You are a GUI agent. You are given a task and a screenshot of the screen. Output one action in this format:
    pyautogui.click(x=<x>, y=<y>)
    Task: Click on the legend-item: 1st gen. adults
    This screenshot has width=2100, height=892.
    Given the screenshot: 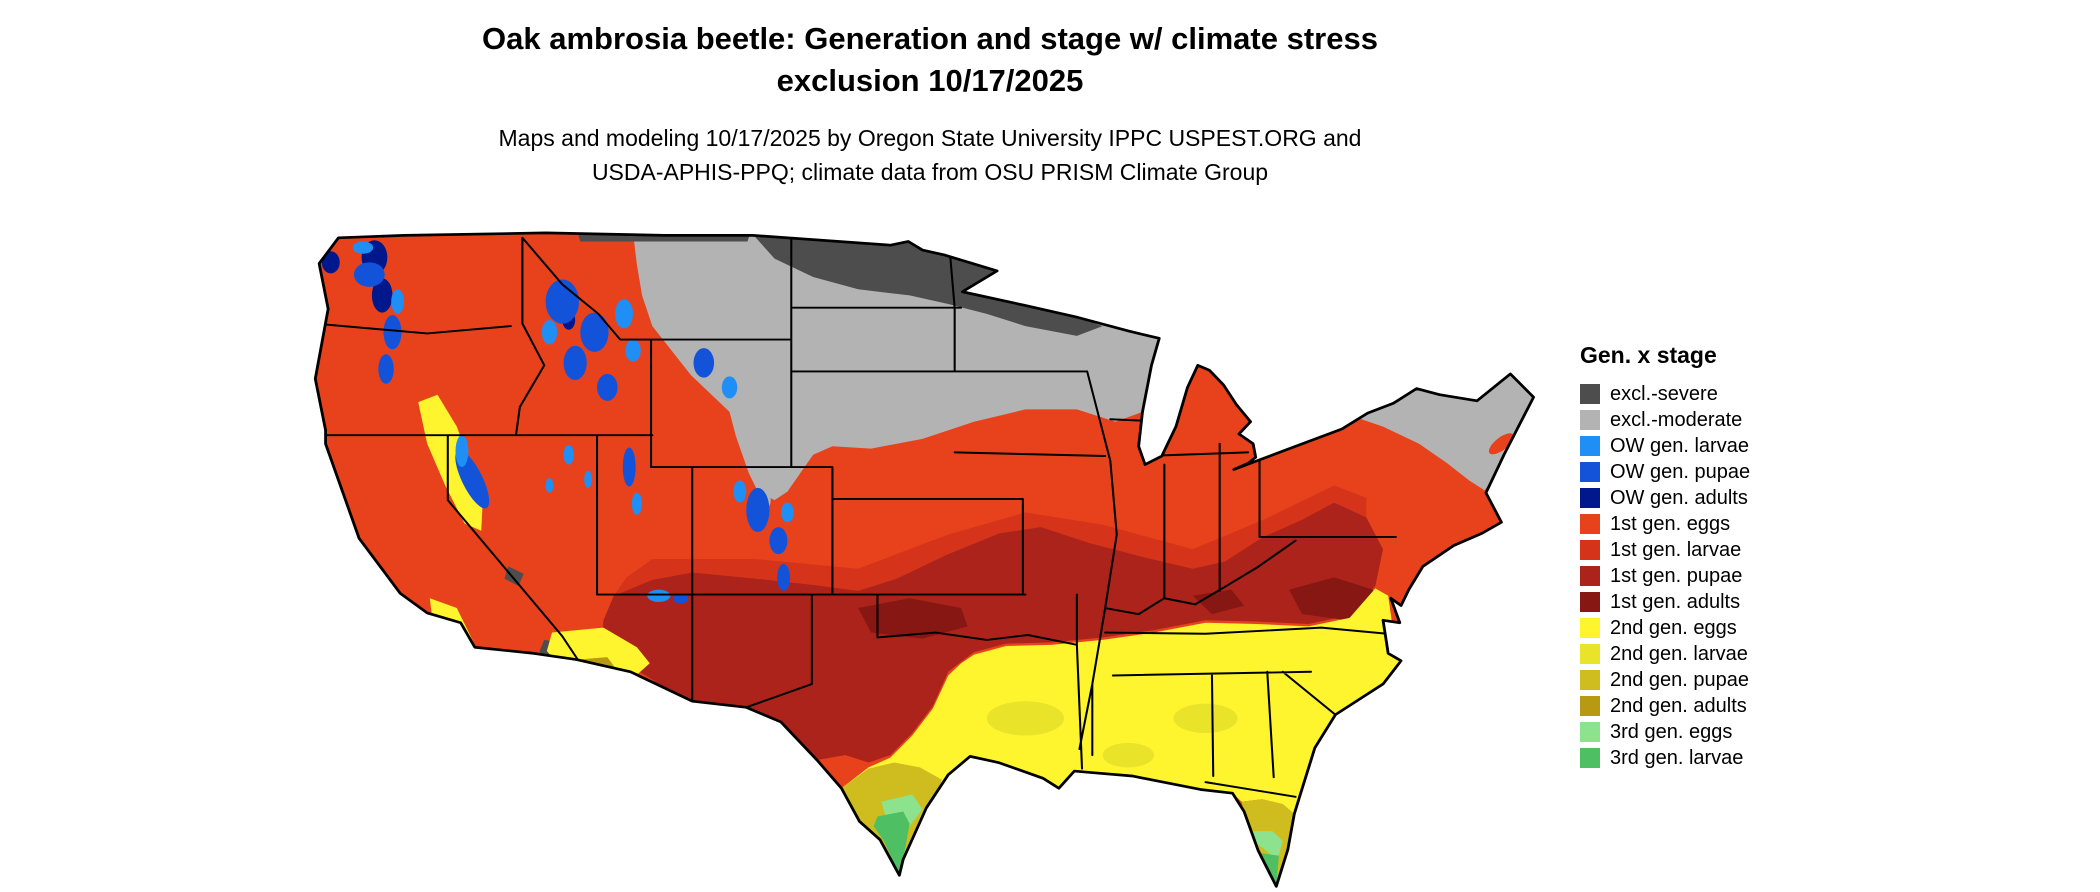 What is the action you would take?
    pyautogui.click(x=1710, y=602)
    